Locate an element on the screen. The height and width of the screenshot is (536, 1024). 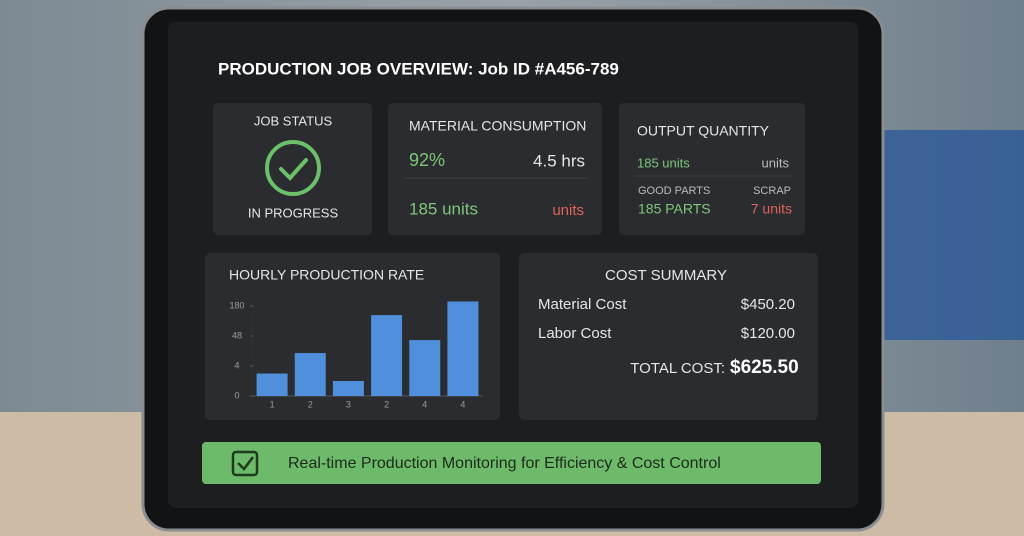
total: $625.50 is located at coordinates (764, 367).